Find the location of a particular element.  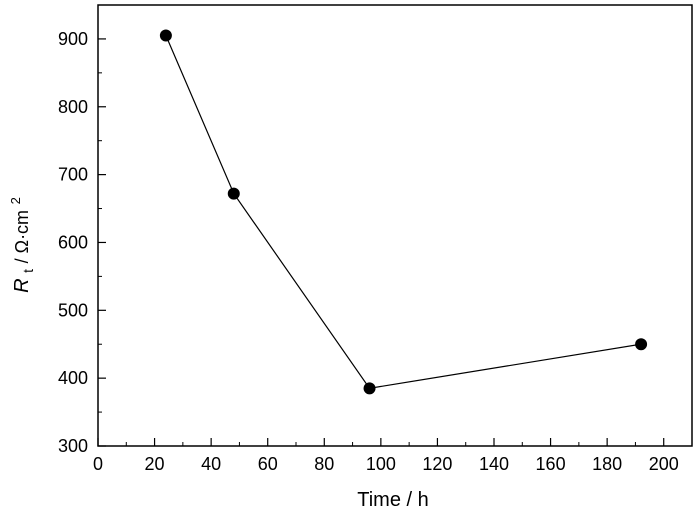

y-axis-symbol: R is located at coordinates (22, 285).